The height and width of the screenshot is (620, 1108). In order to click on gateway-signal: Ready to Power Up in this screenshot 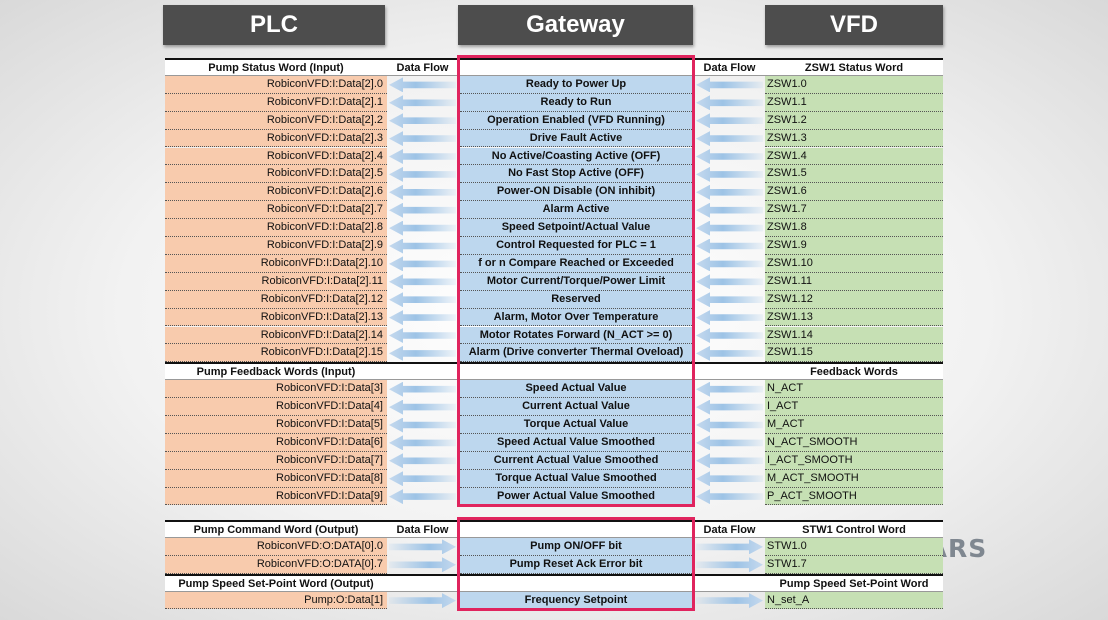, I will do `click(576, 84)`.